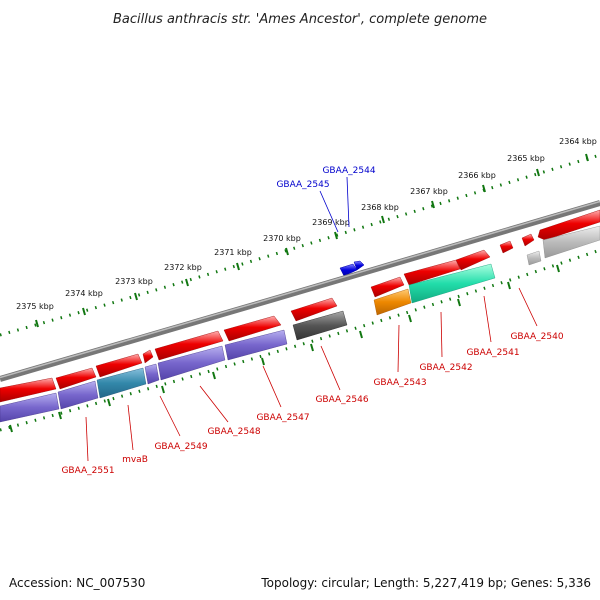  Describe the element at coordinates (35, 306) in the screenshot. I see `tick-label: 2375 kbp` at that location.